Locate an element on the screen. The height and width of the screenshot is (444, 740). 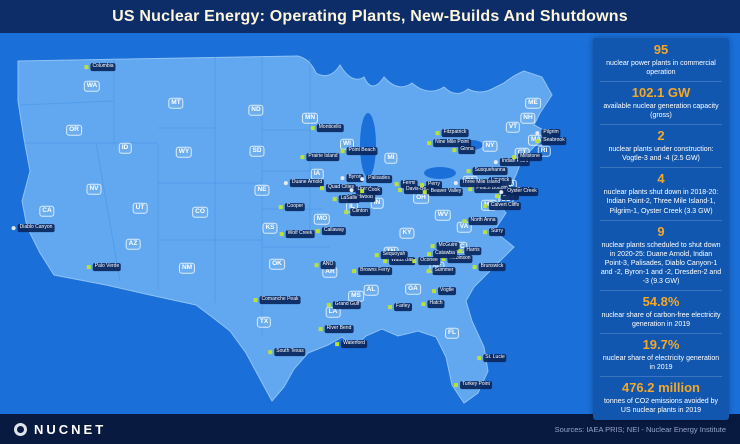
plant-marker: South Texas is located at coordinates (287, 352).